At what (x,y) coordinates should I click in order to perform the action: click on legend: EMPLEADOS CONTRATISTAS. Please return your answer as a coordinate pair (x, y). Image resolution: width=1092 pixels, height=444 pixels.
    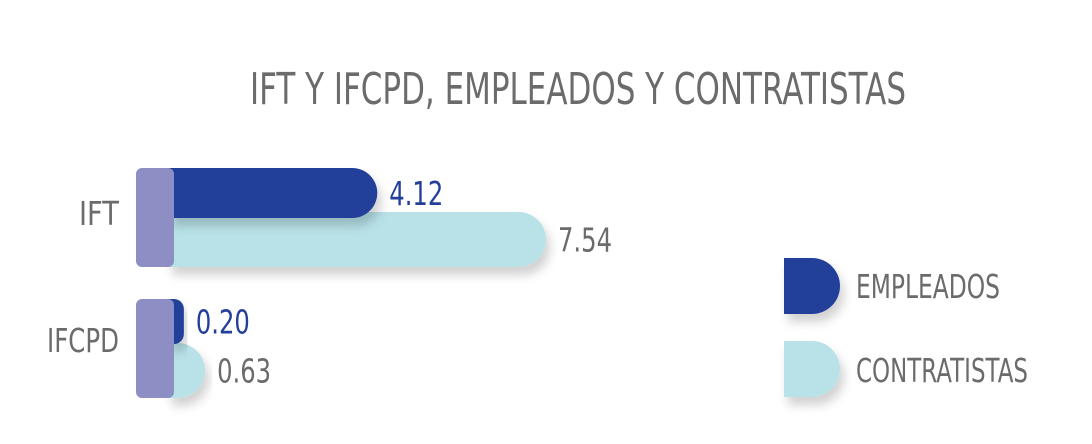
    Looking at the image, I should click on (906, 327).